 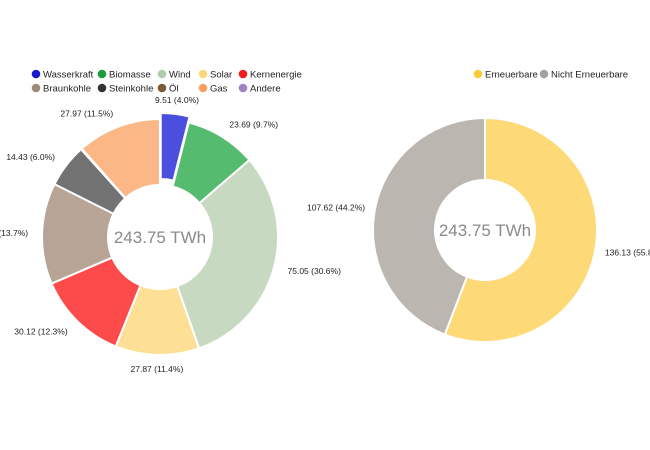 What do you see at coordinates (511, 75) in the screenshot?
I see `legend-label-erneuerbare: Erneuerbare` at bounding box center [511, 75].